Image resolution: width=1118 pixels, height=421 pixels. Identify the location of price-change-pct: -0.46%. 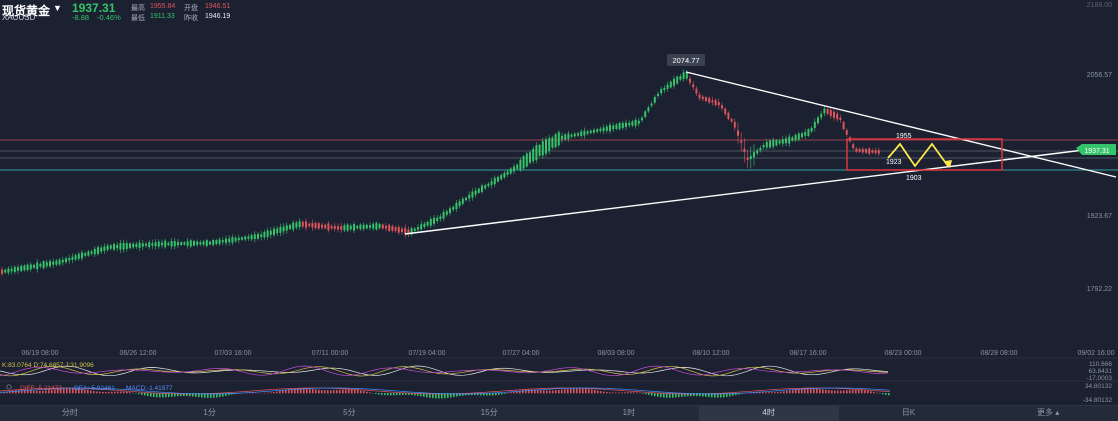
(109, 17).